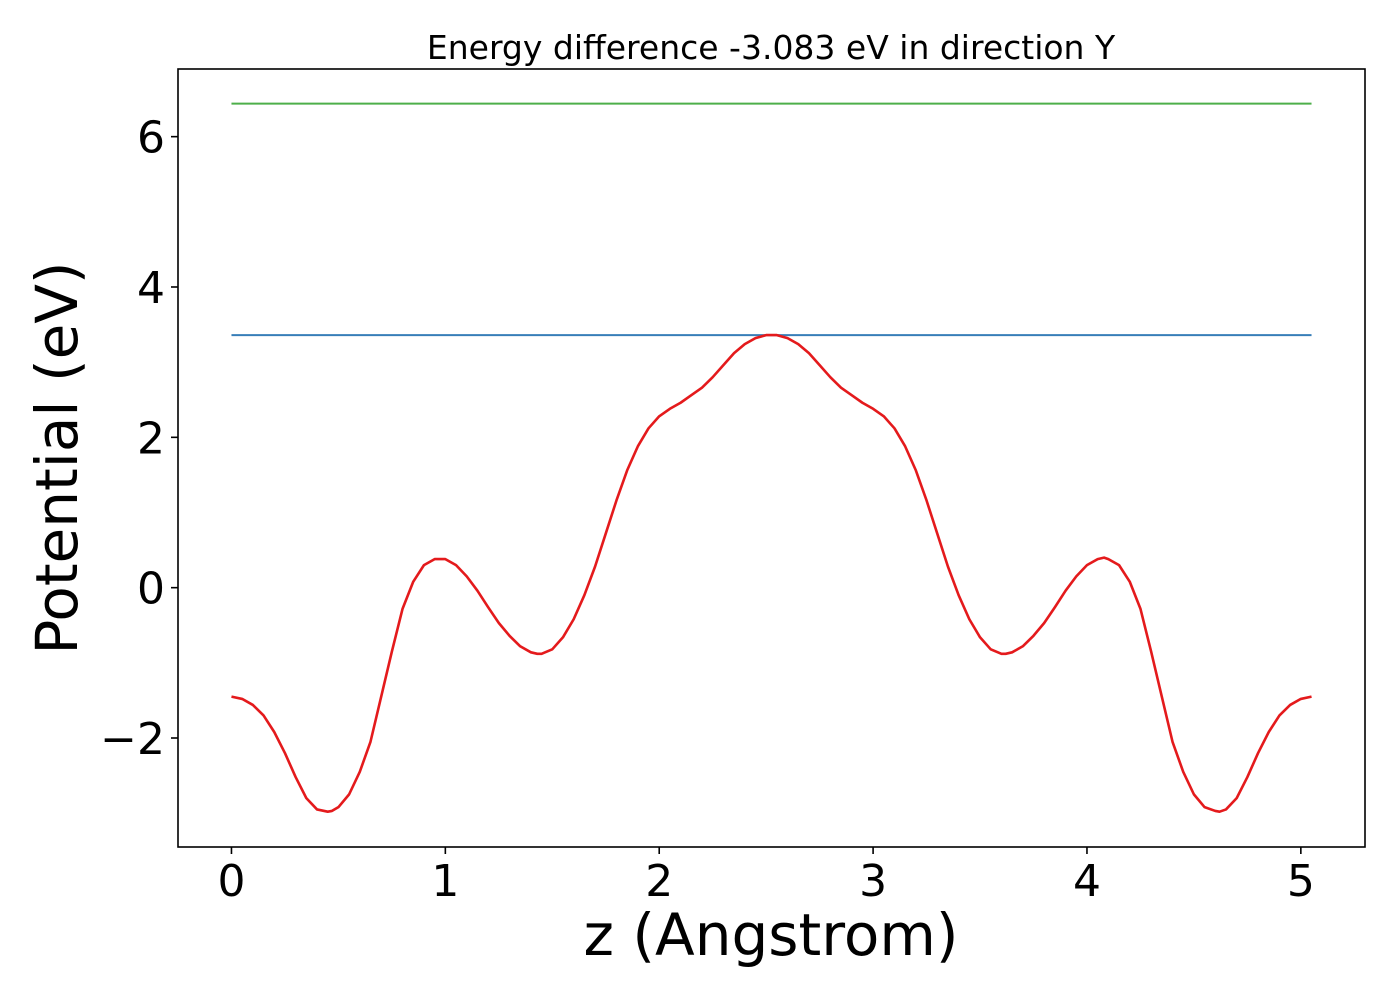 The image size is (1400, 1000). I want to click on y-tick-label: −2, so click(132, 739).